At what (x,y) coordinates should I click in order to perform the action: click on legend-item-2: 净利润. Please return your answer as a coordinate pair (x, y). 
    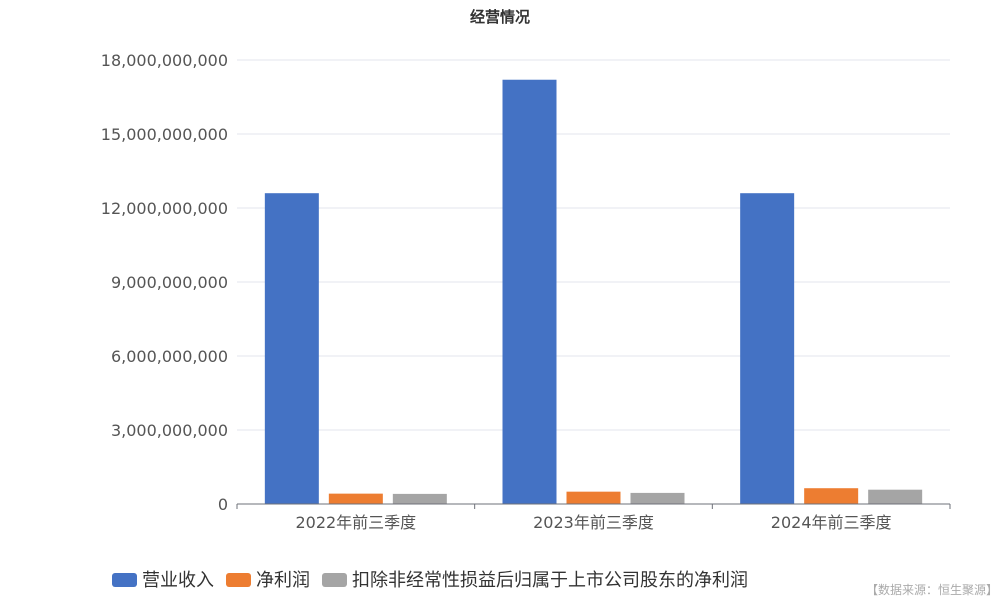
    Looking at the image, I should click on (268, 580).